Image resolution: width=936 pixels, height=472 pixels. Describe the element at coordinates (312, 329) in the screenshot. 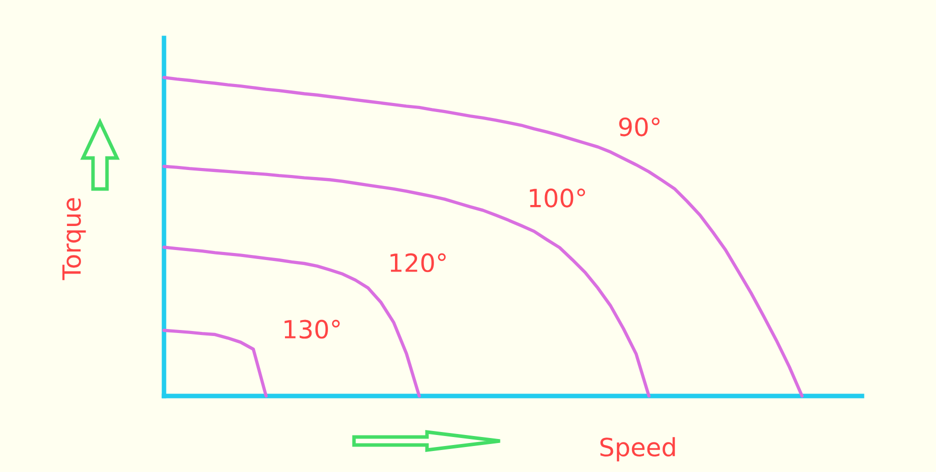

I see `series-label: 130°` at that location.